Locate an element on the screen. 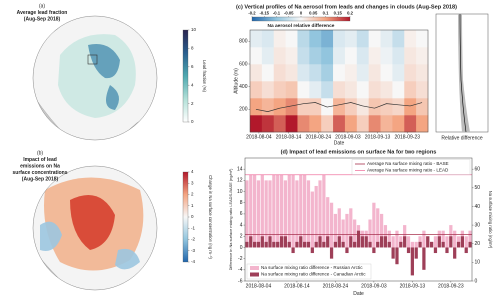 The width and height of the screenshot is (500, 297). legend is located at coordinates (309, 271).